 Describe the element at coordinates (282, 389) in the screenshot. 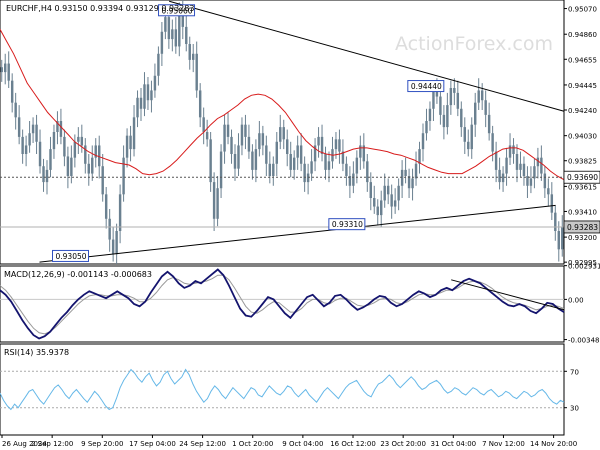

I see `rsi-line` at that location.